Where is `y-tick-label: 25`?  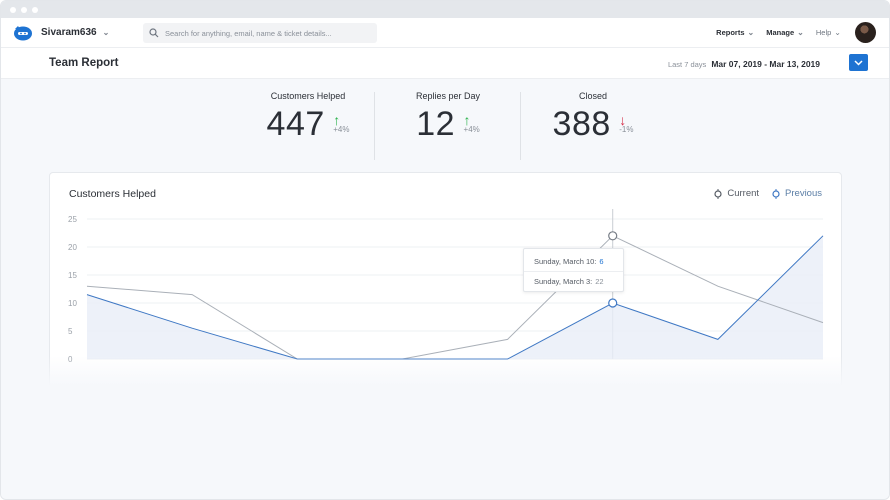
y-tick-label: 25 is located at coordinates (72, 219).